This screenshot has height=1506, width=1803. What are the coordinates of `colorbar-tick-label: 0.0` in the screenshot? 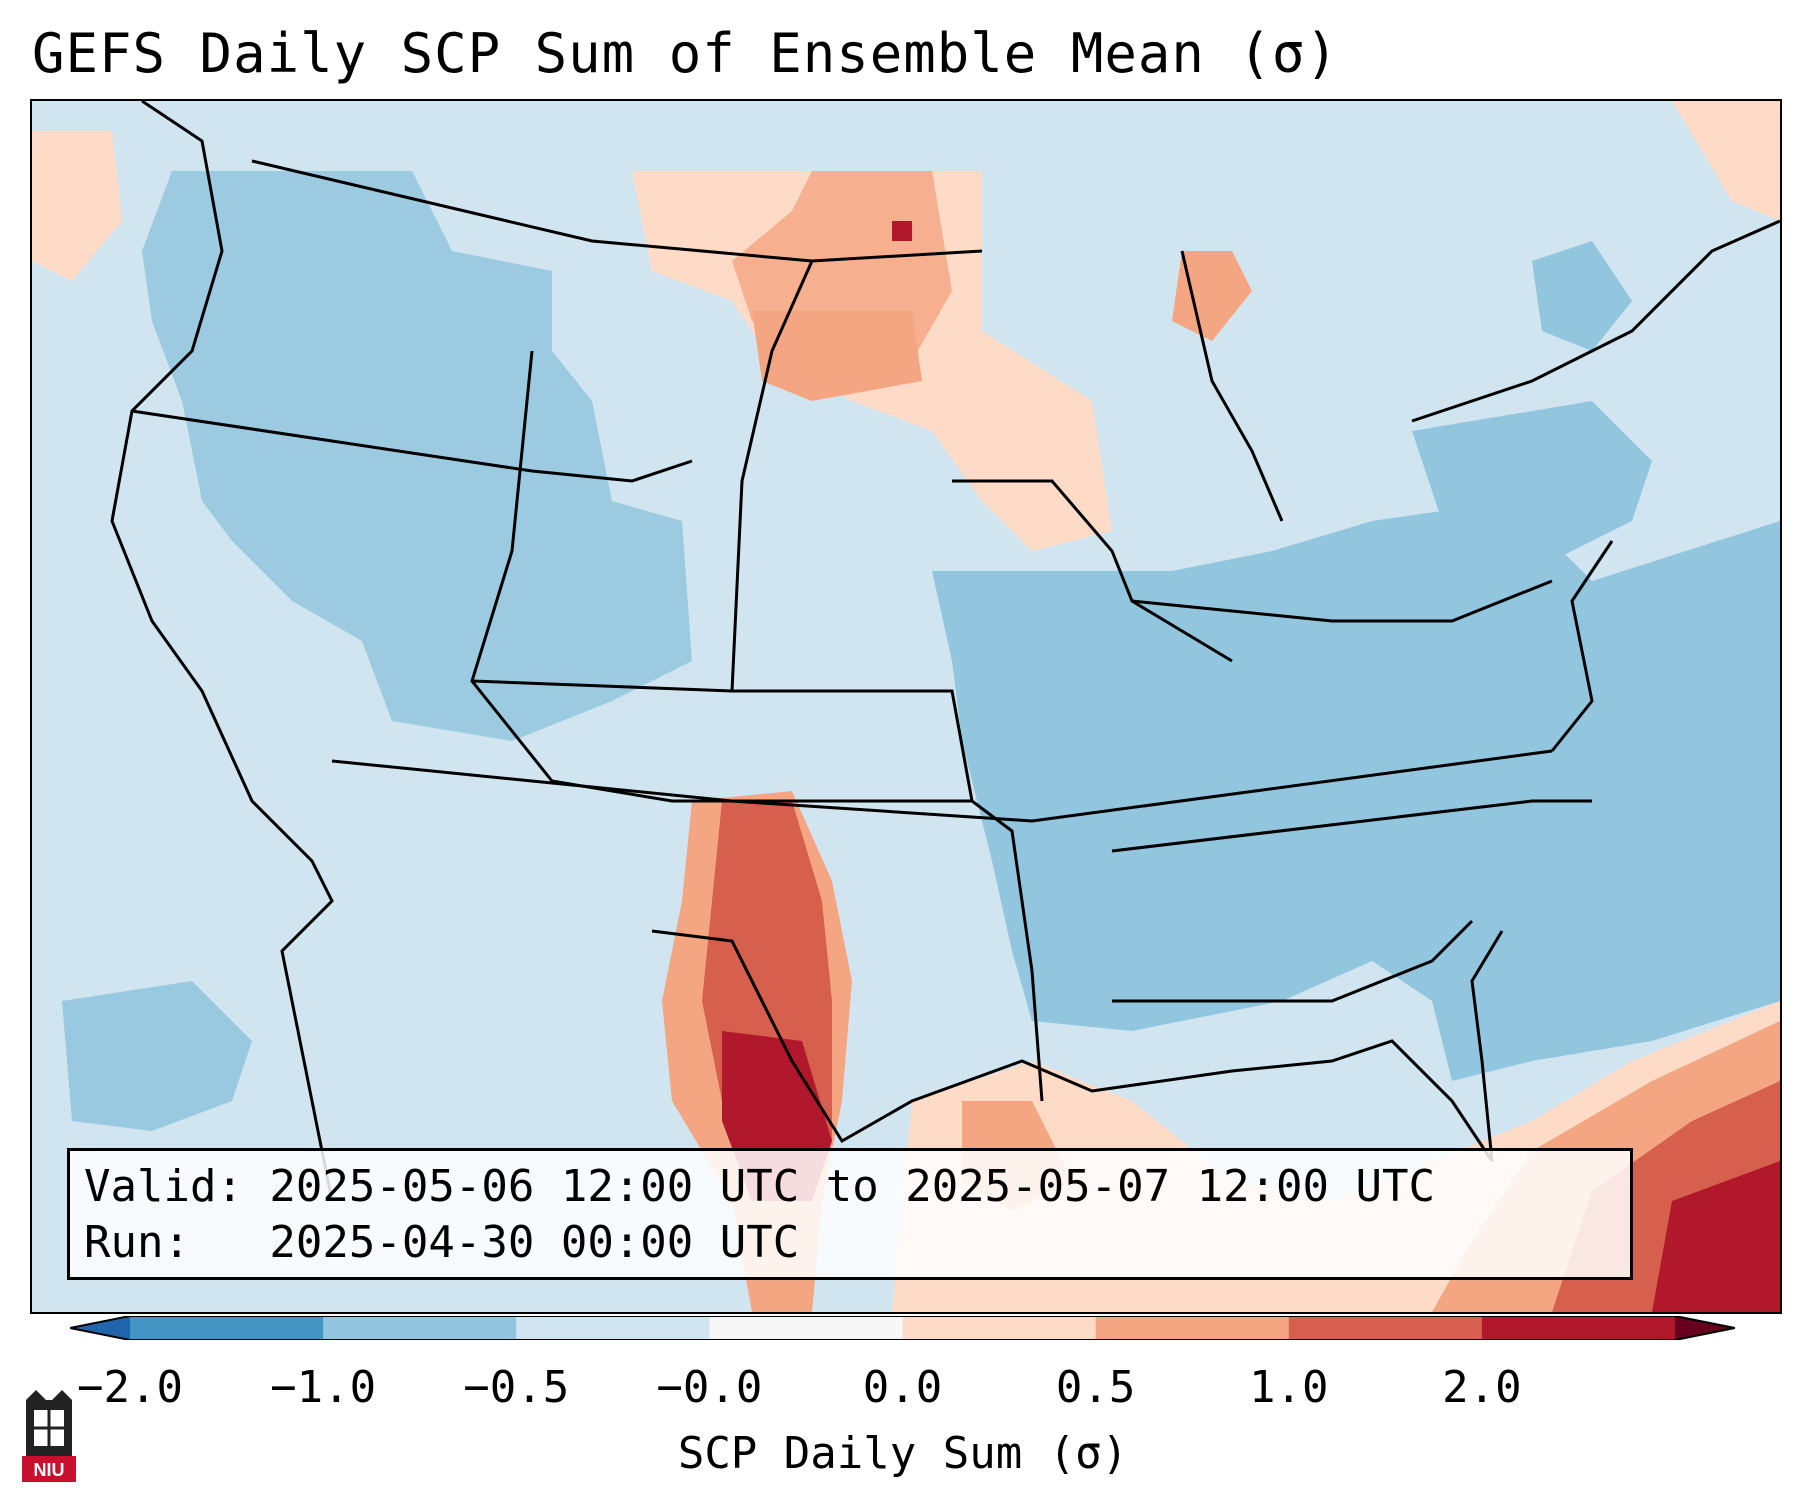 It's located at (902, 1387).